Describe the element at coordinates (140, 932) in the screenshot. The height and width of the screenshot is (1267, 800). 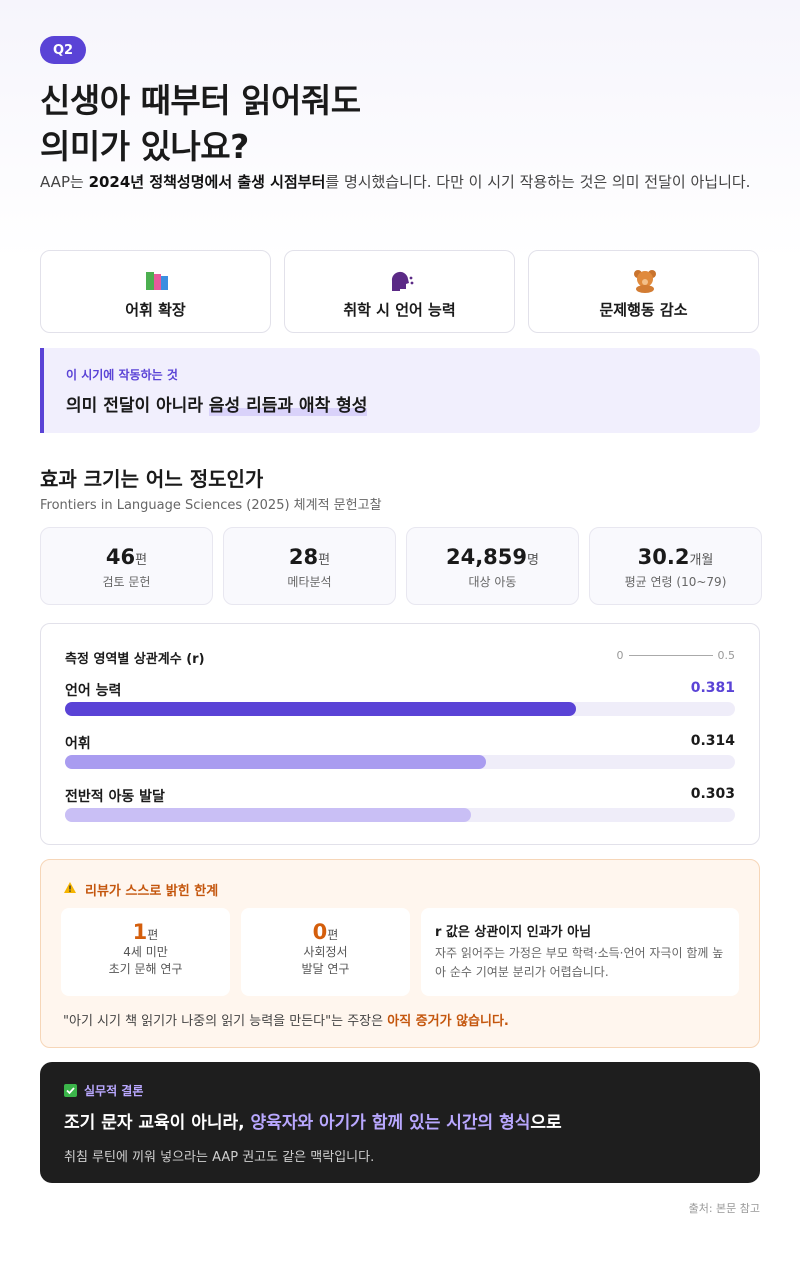
I see `limit-number: 1` at that location.